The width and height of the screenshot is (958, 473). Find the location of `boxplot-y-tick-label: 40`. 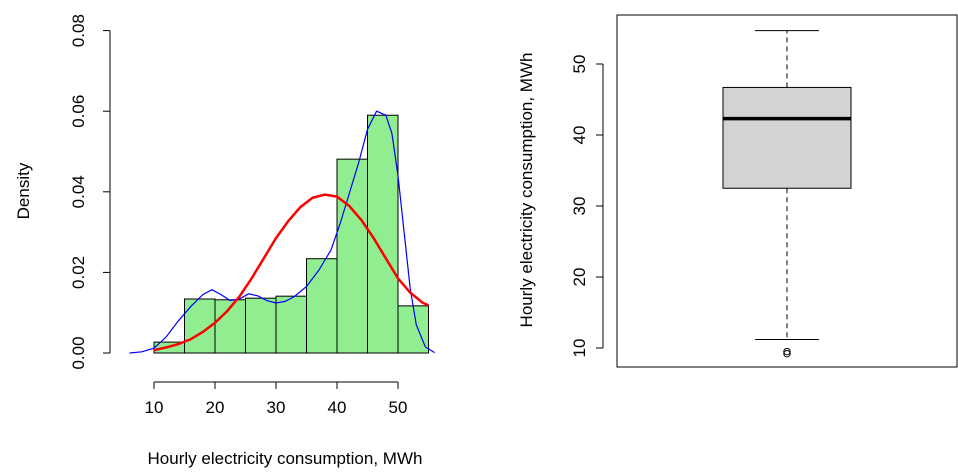

boxplot-y-tick-label: 40 is located at coordinates (579, 135).